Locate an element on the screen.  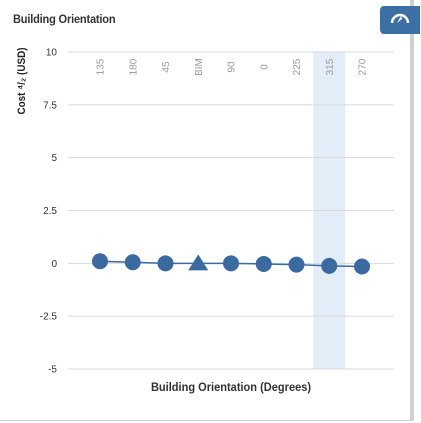
y-tick-label: -2.5 is located at coordinates (49, 317).